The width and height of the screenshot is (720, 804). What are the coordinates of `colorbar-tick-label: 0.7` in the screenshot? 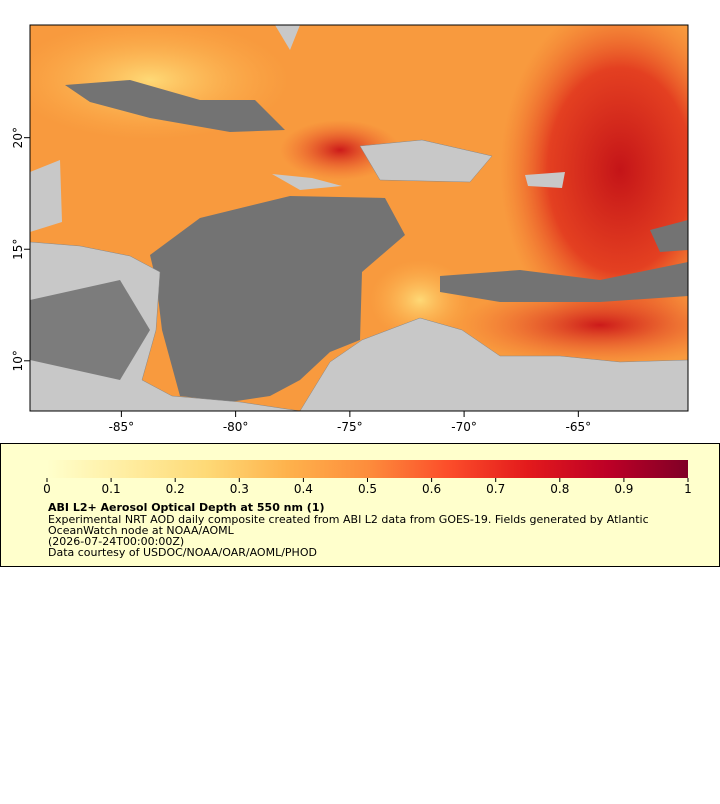 It's located at (495, 489).